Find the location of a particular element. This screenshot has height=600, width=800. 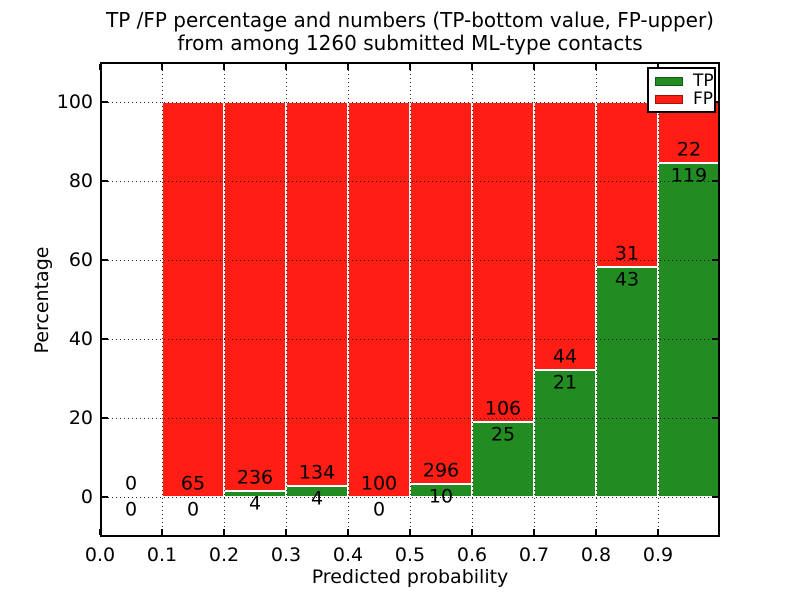

x-tick-bottom-0.4 is located at coordinates (348, 532).